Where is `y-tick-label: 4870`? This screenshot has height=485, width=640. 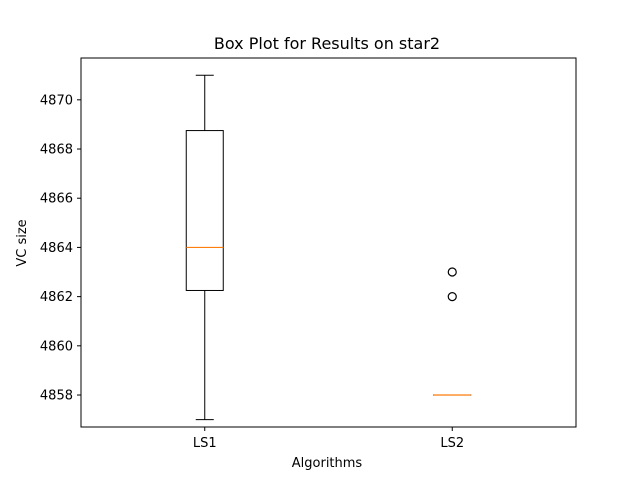 y-tick-label: 4870 is located at coordinates (56, 100).